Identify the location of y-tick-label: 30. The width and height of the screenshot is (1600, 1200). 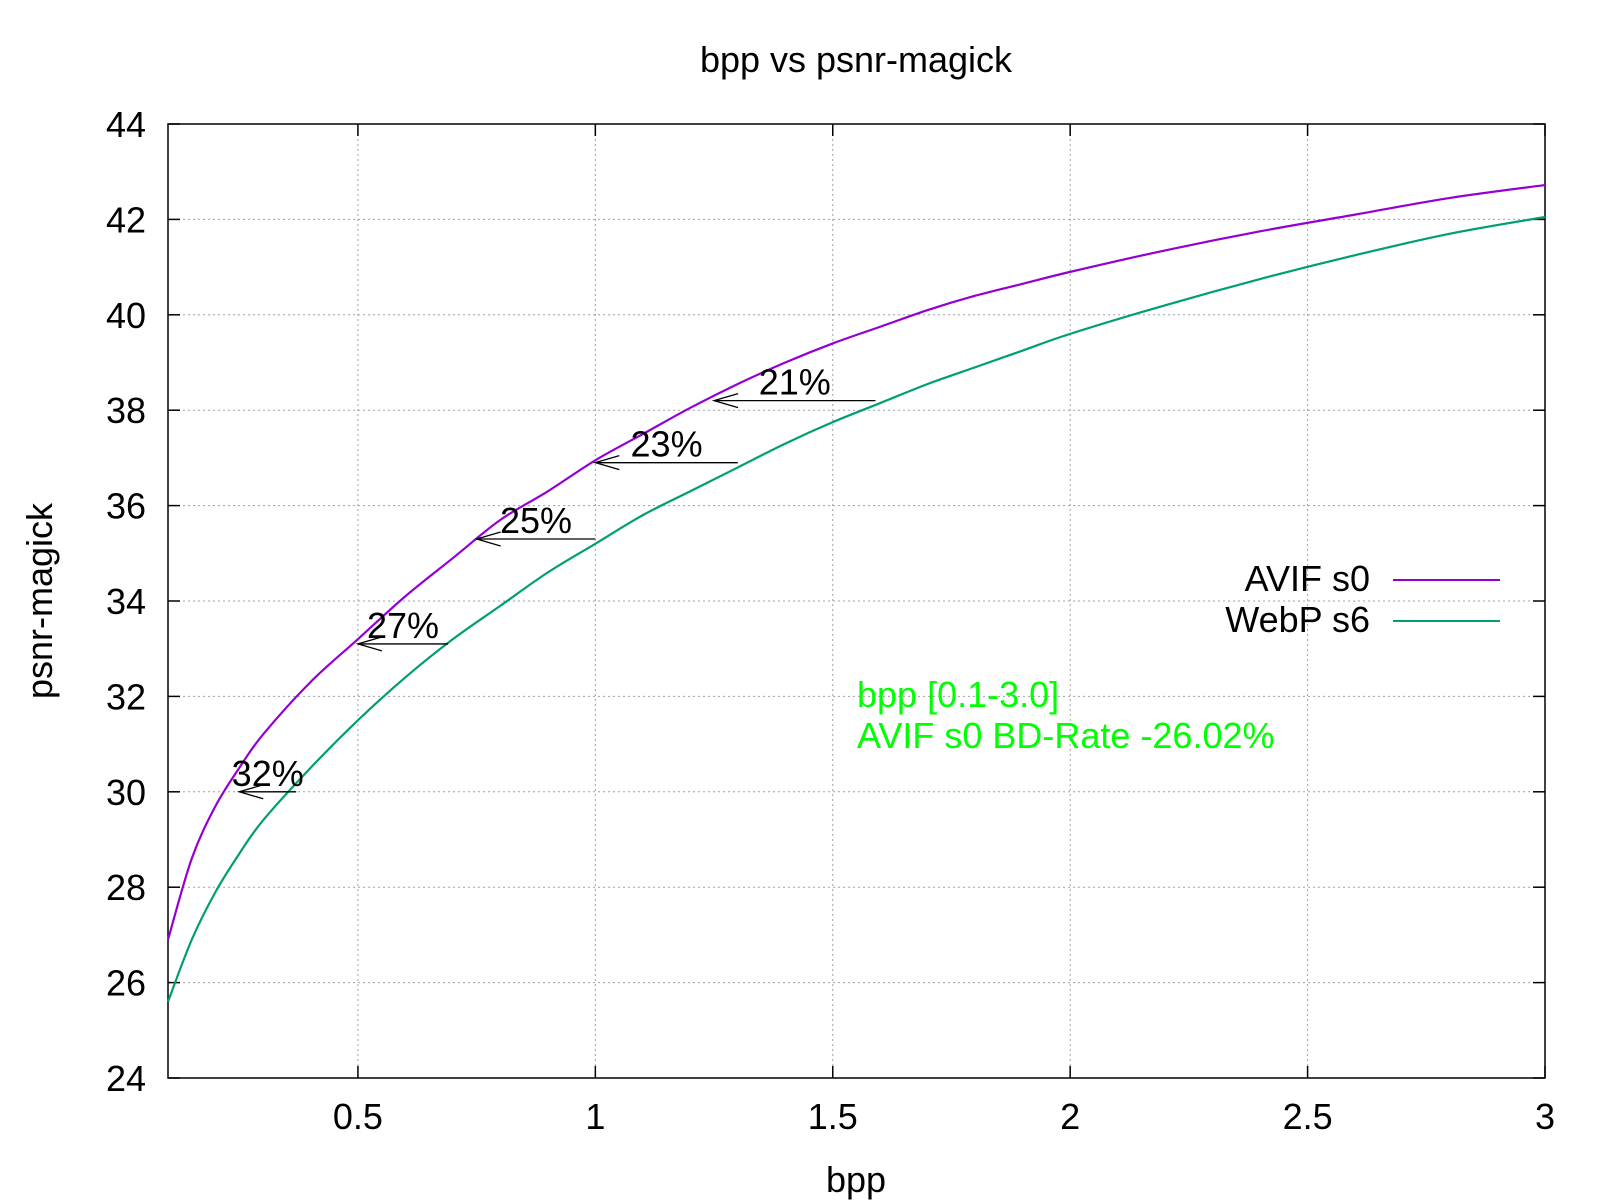
(126, 792).